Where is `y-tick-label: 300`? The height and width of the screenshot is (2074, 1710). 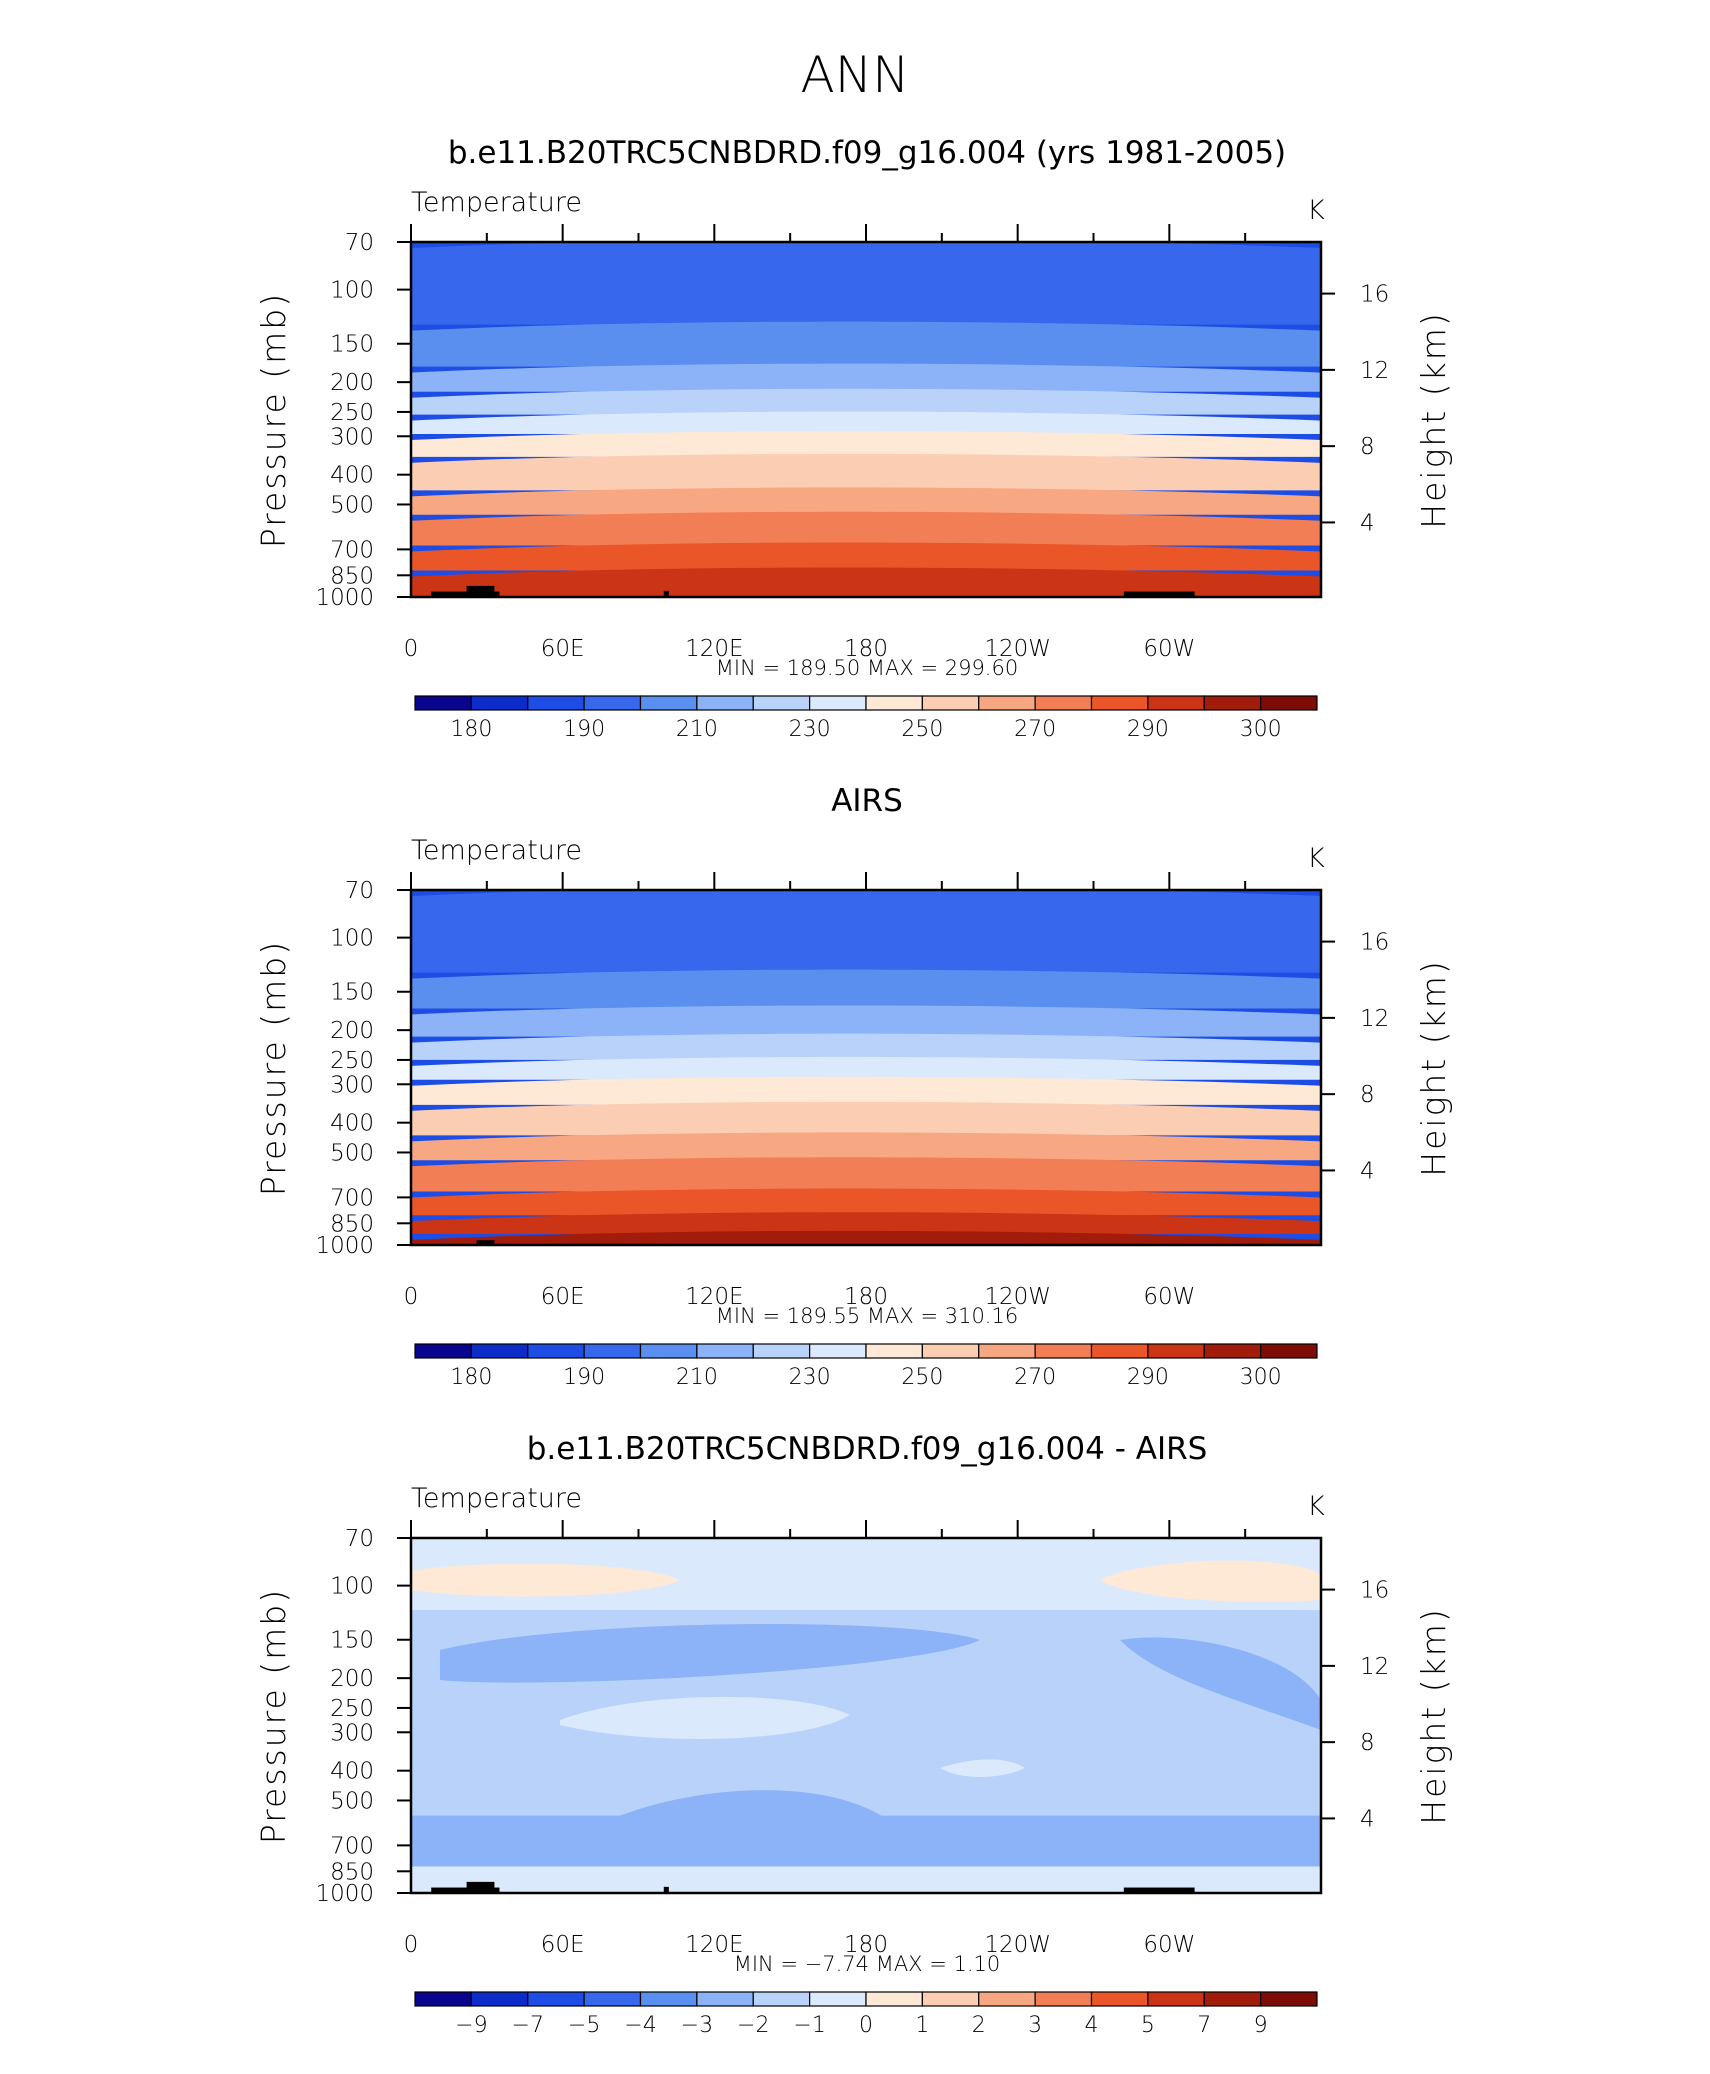
y-tick-label: 300 is located at coordinates (352, 437).